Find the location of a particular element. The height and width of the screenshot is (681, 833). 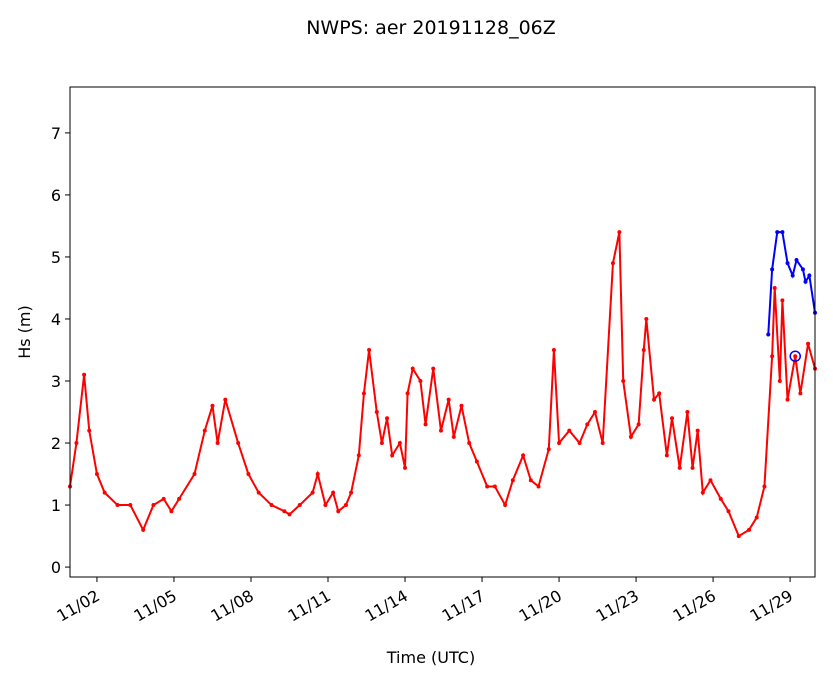

y-tick-label: 7 is located at coordinates (56, 133).